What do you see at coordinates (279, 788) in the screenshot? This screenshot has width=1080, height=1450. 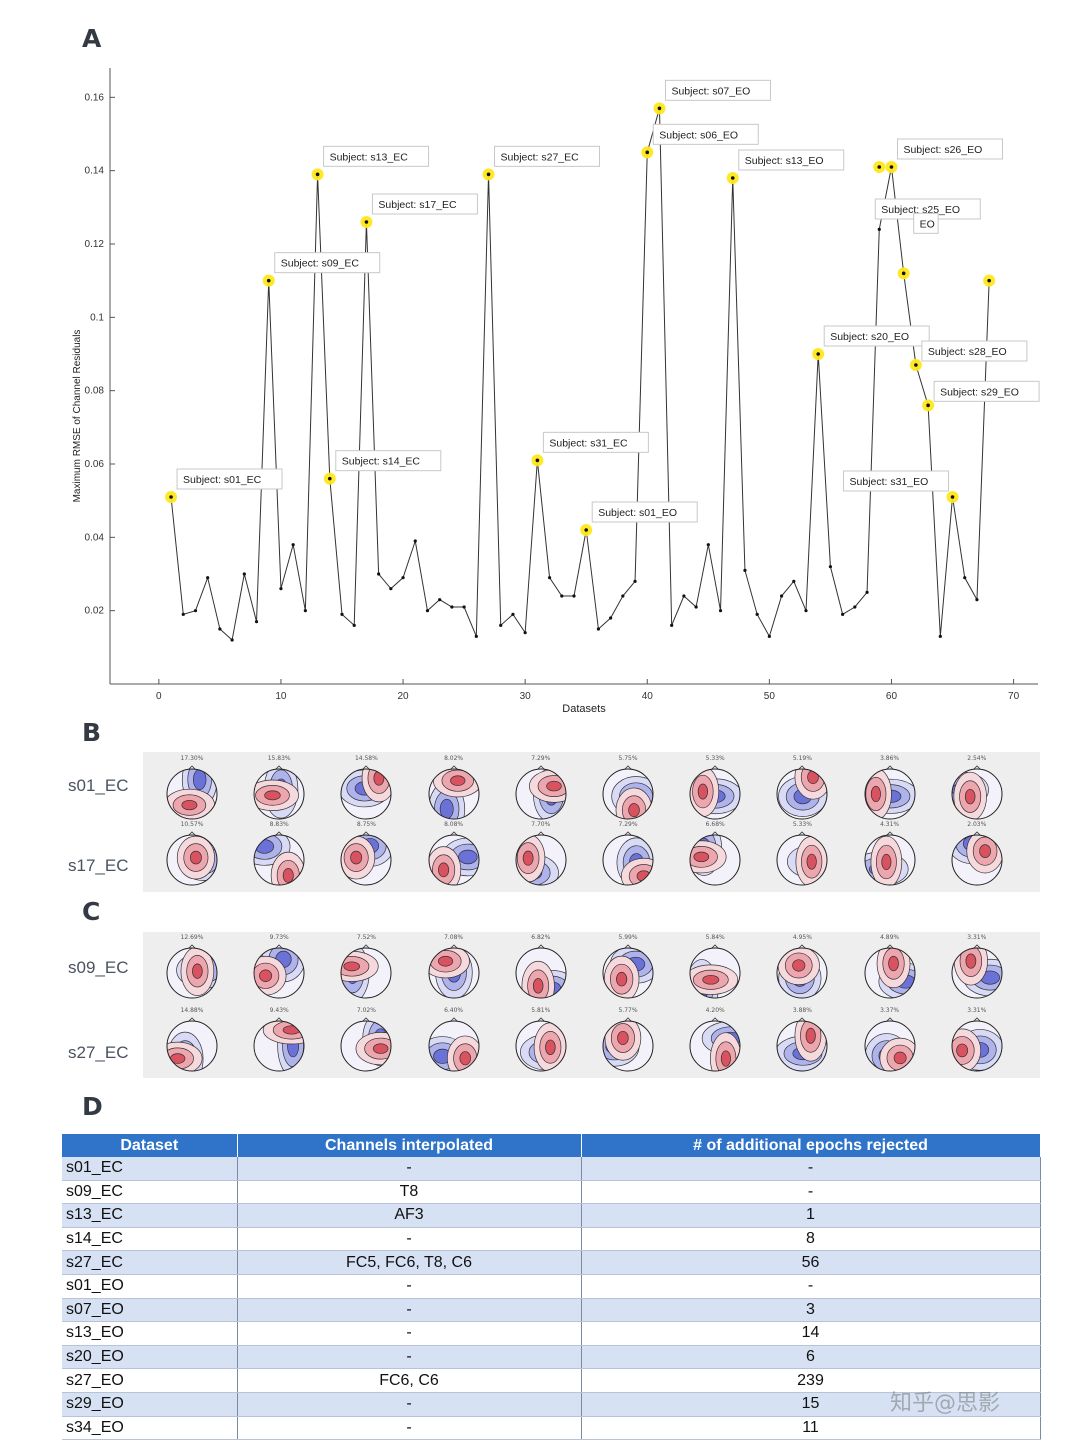 I see `topomap: 15.83%` at bounding box center [279, 788].